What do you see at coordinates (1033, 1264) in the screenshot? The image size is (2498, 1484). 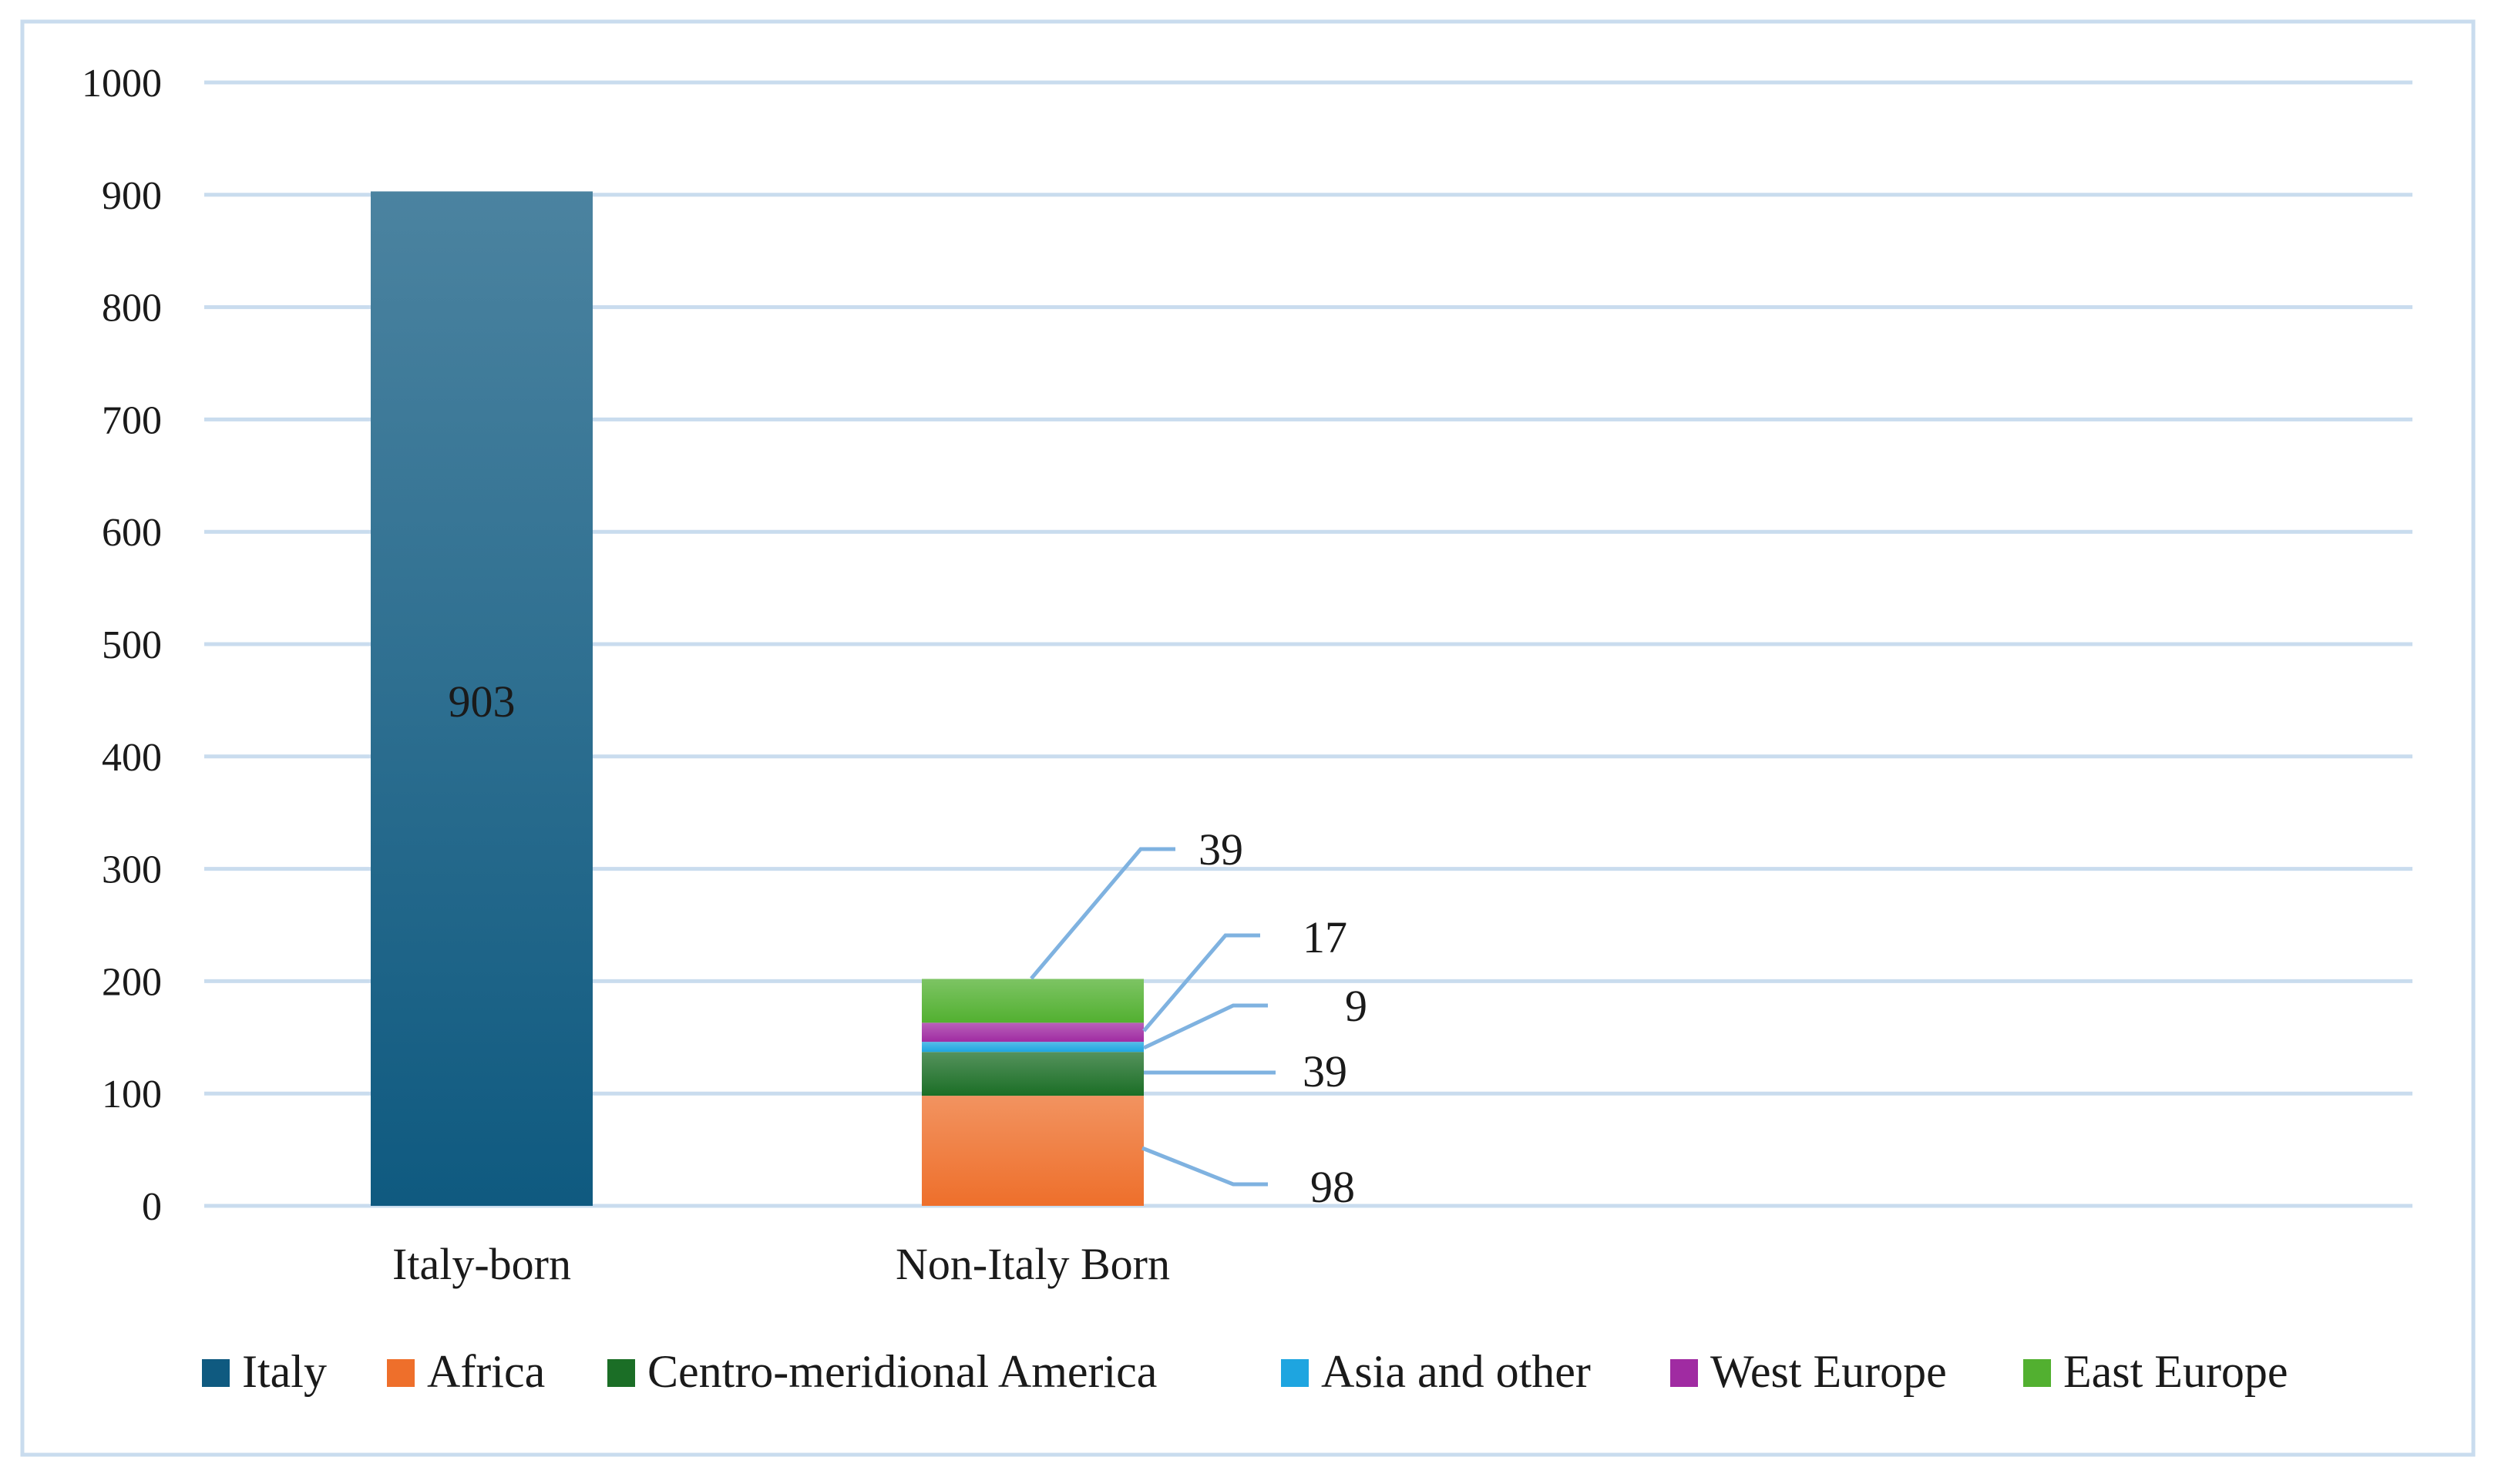 I see `x-category-label: Non-Italy Born` at bounding box center [1033, 1264].